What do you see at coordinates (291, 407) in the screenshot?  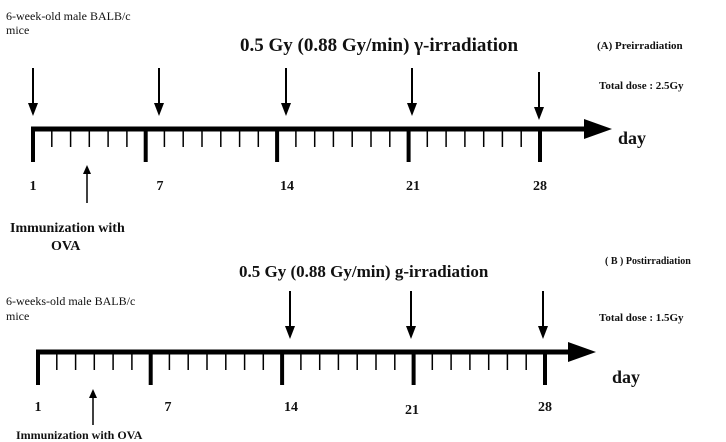 I see `panel-b-day-label: 14` at bounding box center [291, 407].